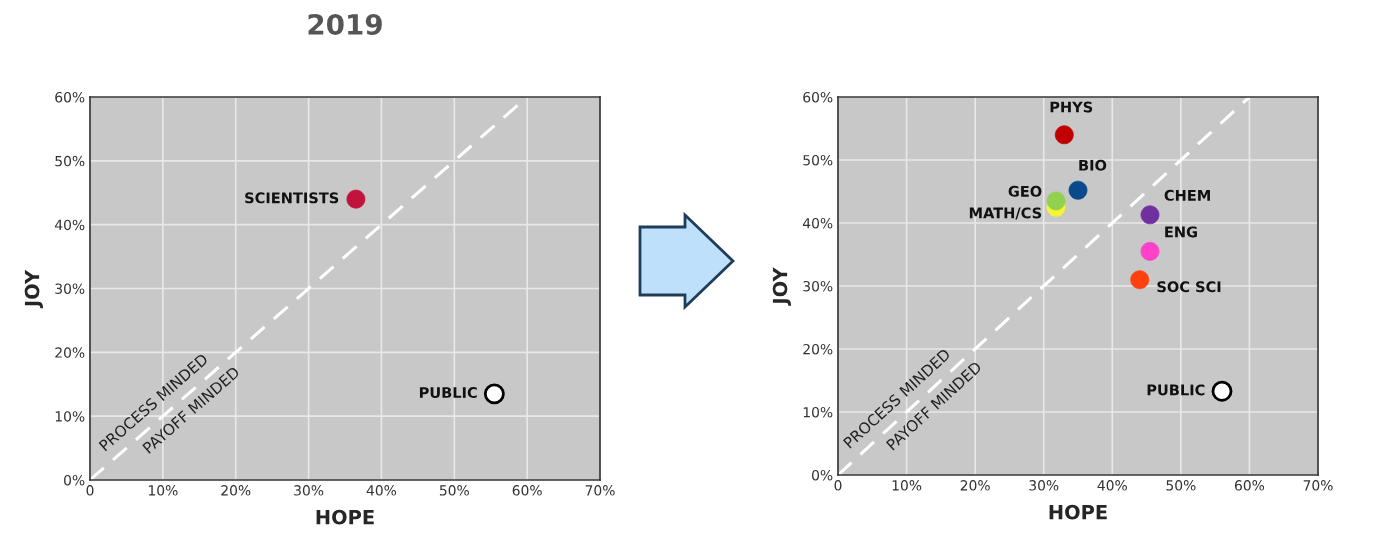 The image size is (1376, 545). What do you see at coordinates (1093, 165) in the screenshot?
I see `series-label: BIO` at bounding box center [1093, 165].